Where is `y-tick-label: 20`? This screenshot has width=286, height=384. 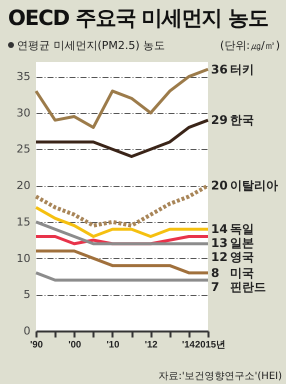 y-tick-label: 20 is located at coordinates (23, 185).